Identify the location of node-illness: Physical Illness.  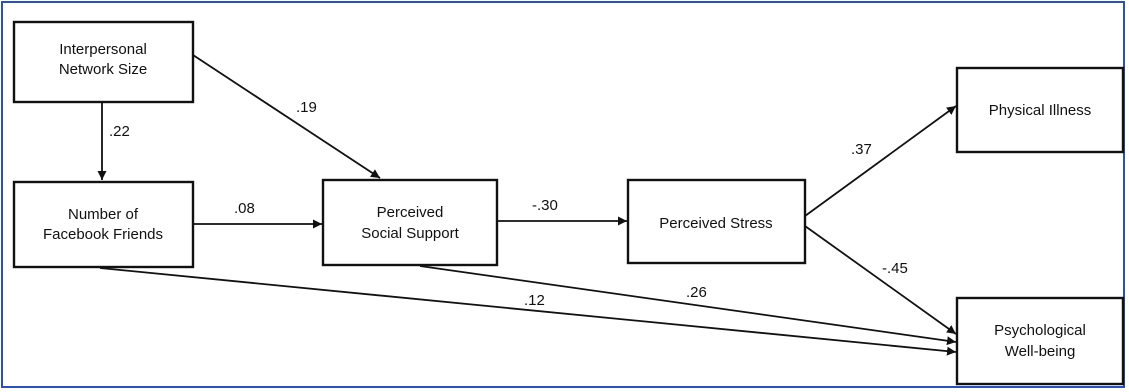
(1040, 110).